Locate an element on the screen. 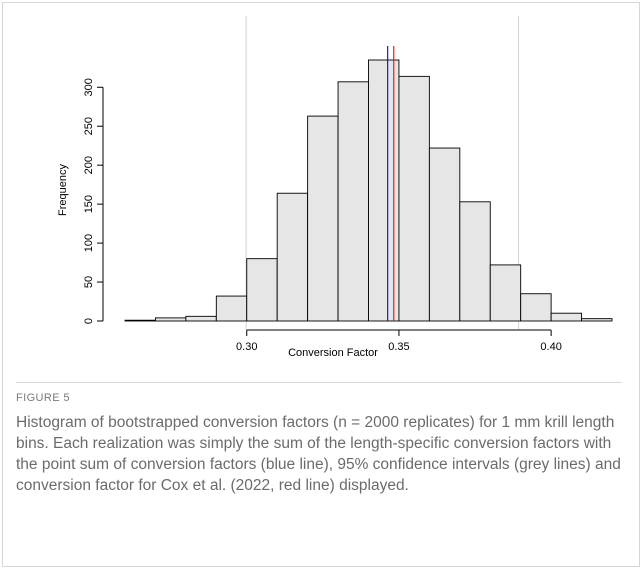 This screenshot has width=644, height=571. x-tick-label: 0.40 is located at coordinates (550, 347).